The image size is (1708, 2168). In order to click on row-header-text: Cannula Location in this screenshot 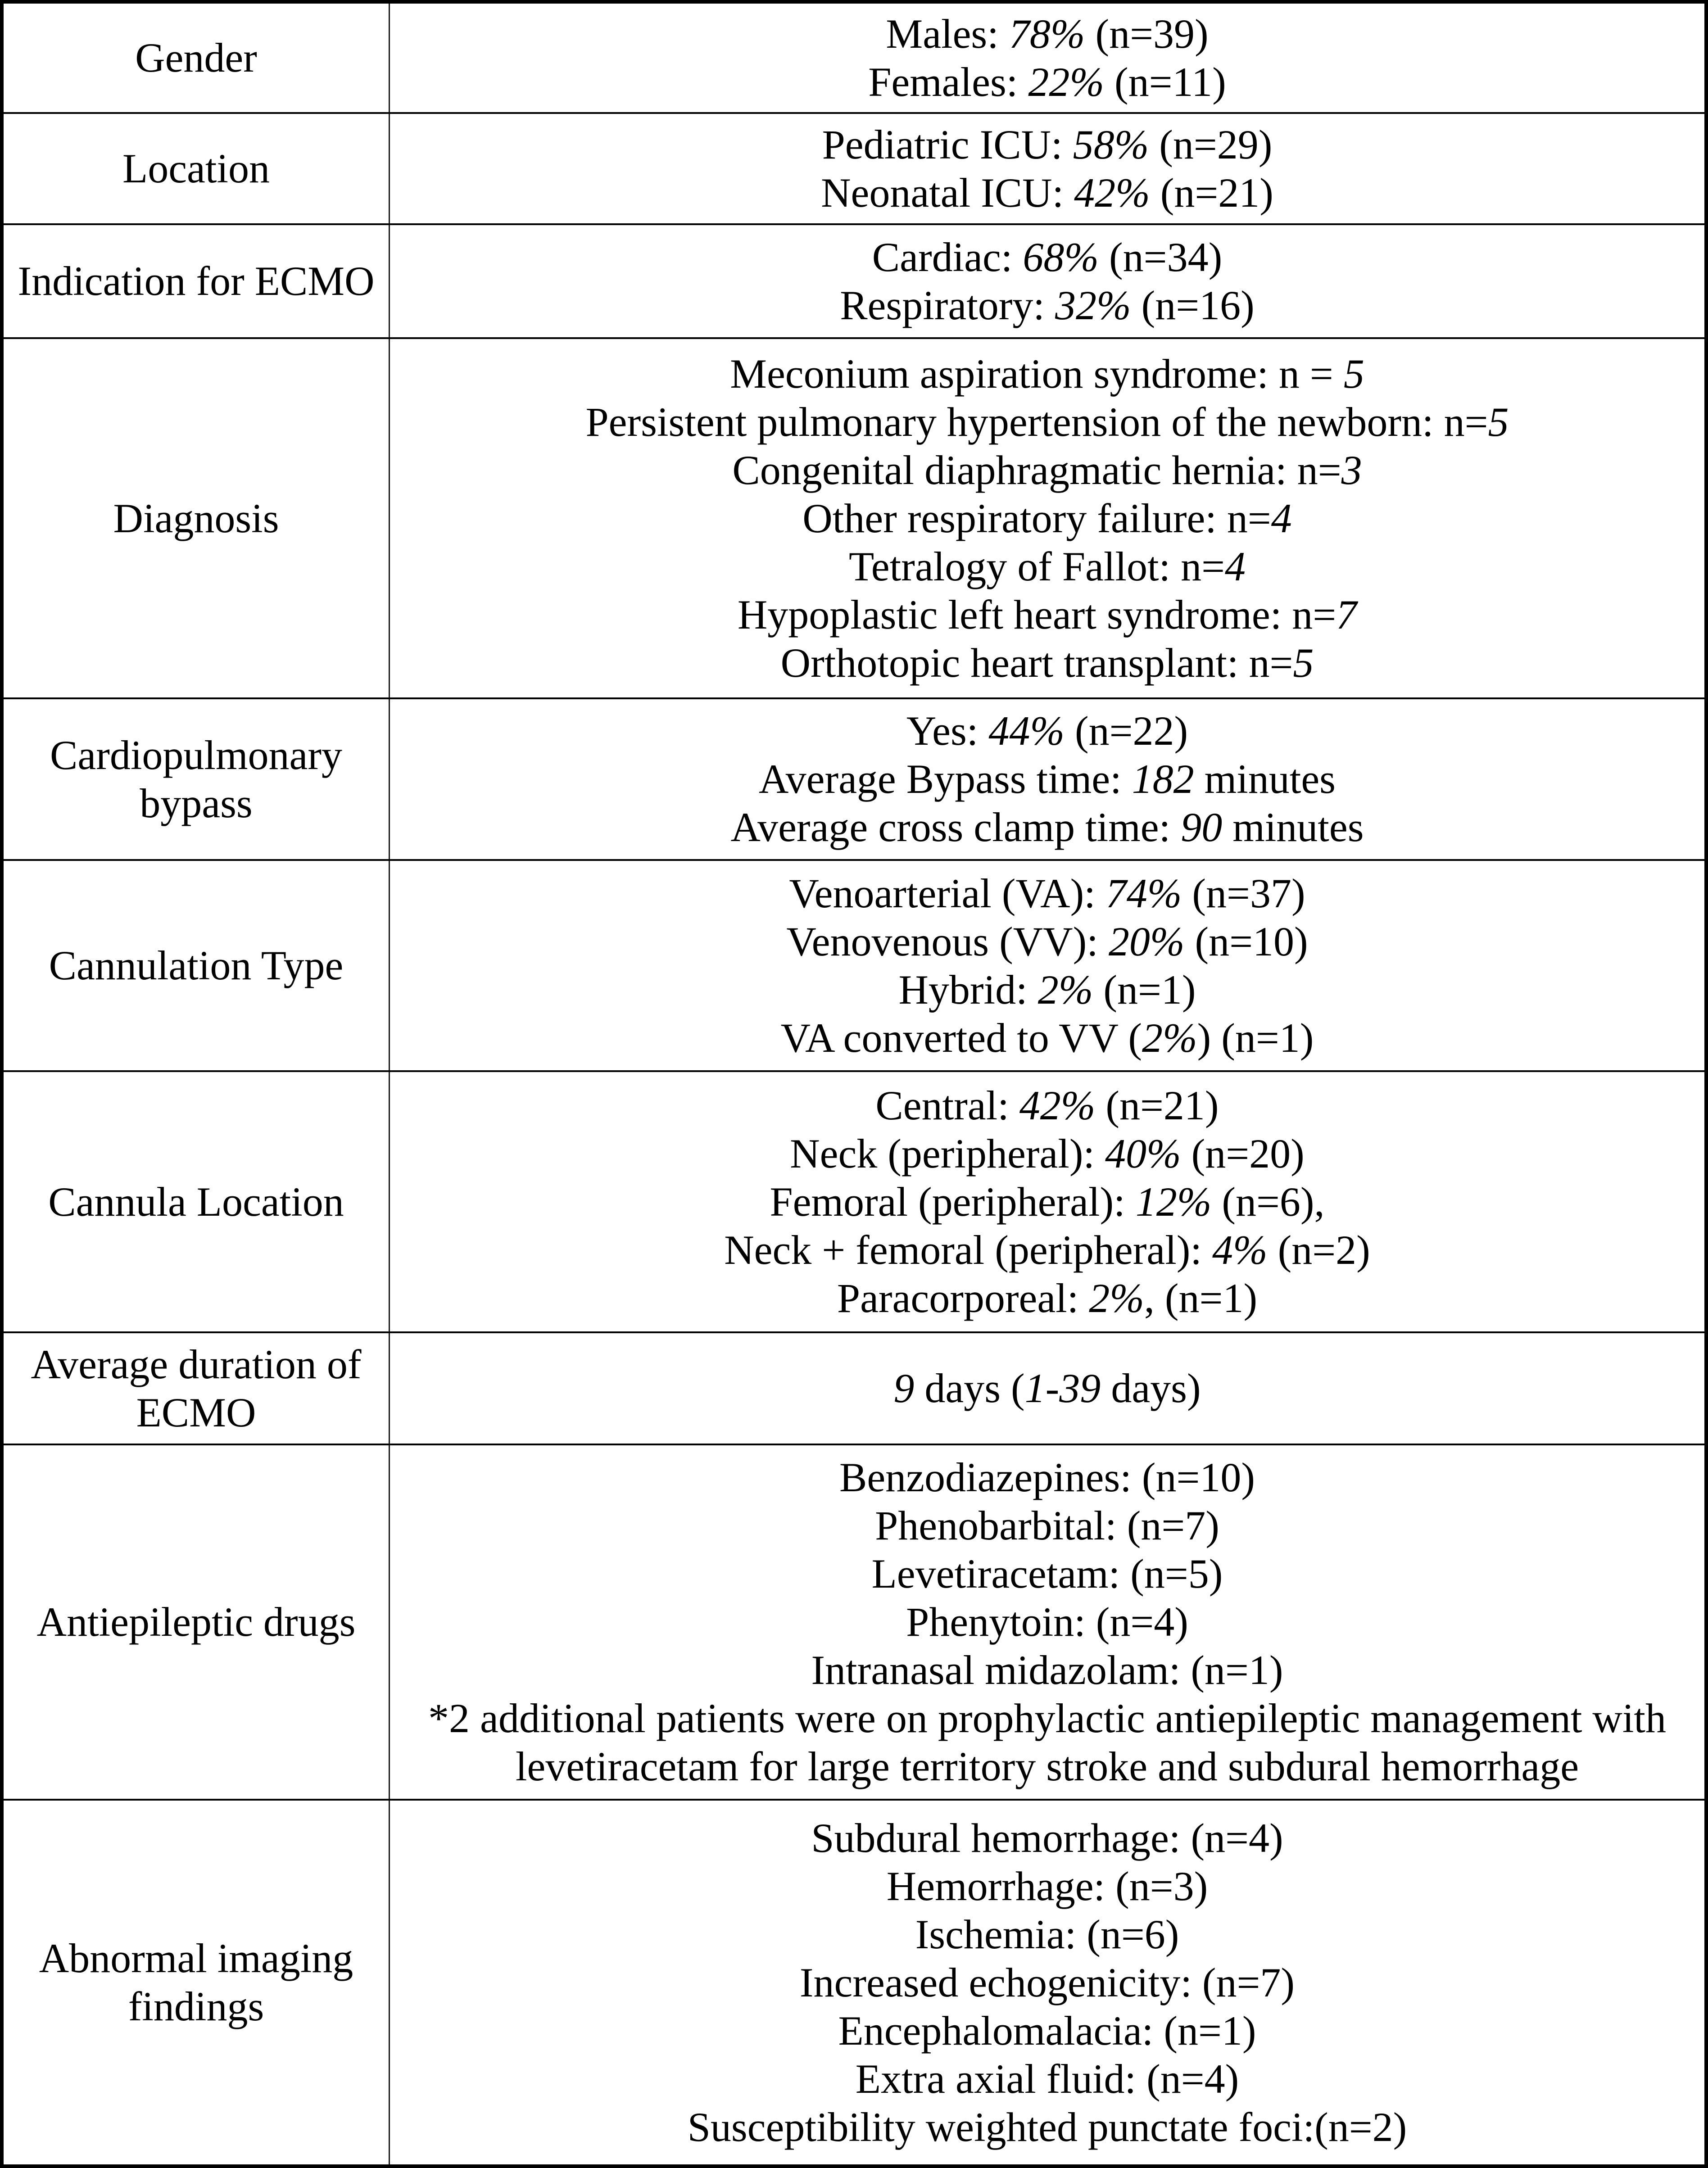, I will do `click(196, 1201)`.